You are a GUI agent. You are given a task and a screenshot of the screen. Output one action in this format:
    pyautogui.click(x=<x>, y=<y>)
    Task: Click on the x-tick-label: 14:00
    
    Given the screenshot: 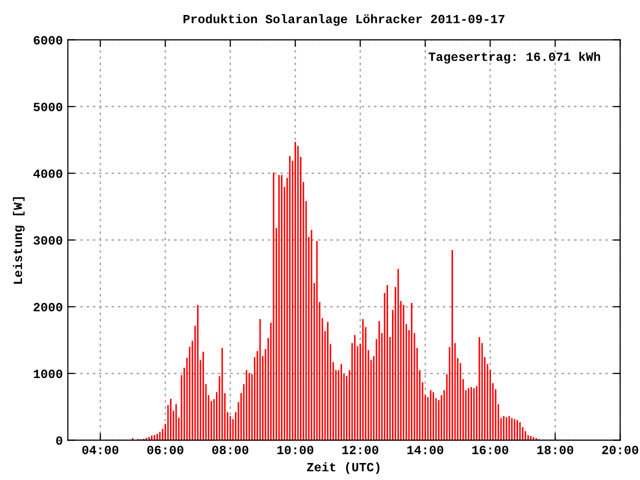 What is the action you would take?
    pyautogui.click(x=425, y=450)
    